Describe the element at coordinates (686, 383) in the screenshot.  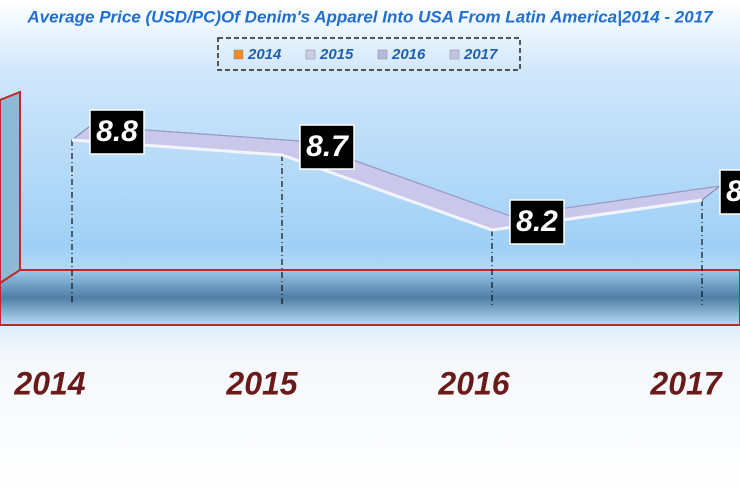
I see `x-tick-label: 2017` at that location.